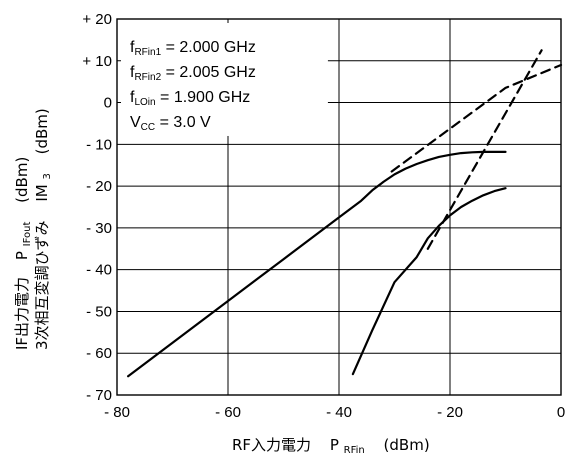  What do you see at coordinates (193, 73) in the screenshot?
I see `annotation-line: fRFin2 = 2.005 GHz` at bounding box center [193, 73].